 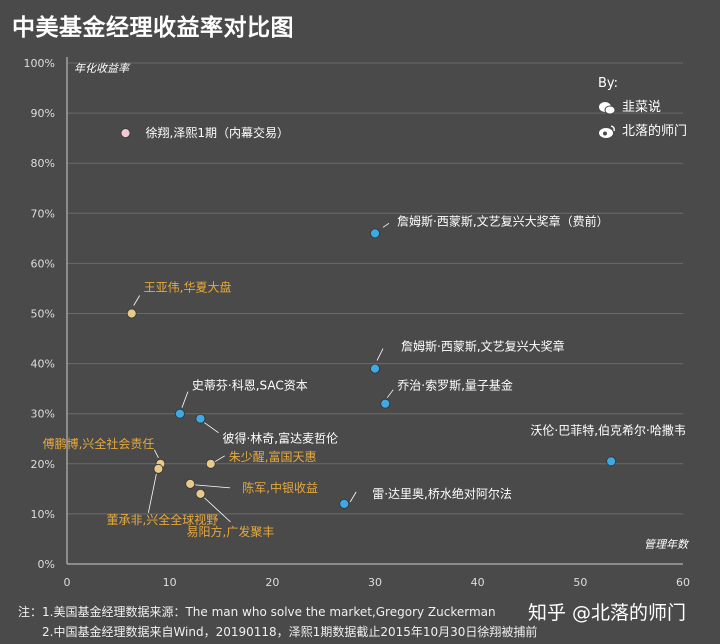 I want to click on y-tick-label: 40%, so click(x=43, y=364).